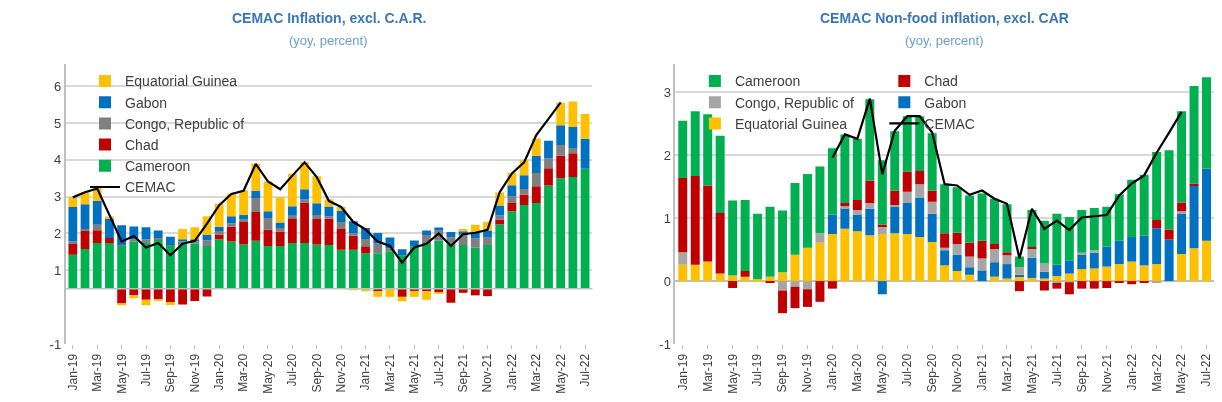 This screenshot has width=1222, height=402. Describe the element at coordinates (57, 123) in the screenshot. I see `y-tick-label: 5` at that location.